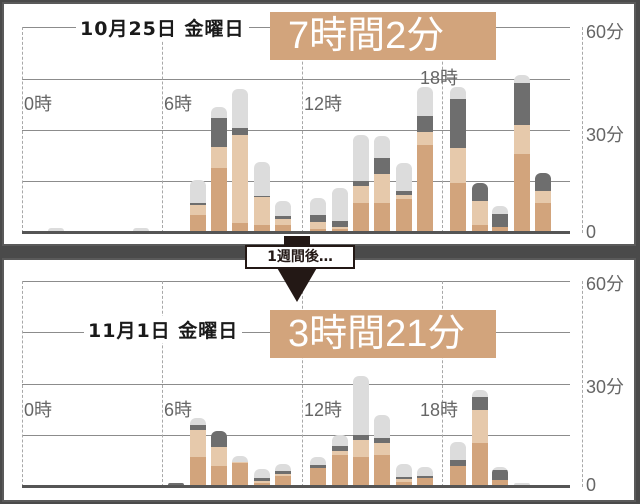  What do you see at coordinates (383, 36) in the screenshot?
I see `total-time-badge: 7時間2分` at bounding box center [383, 36].